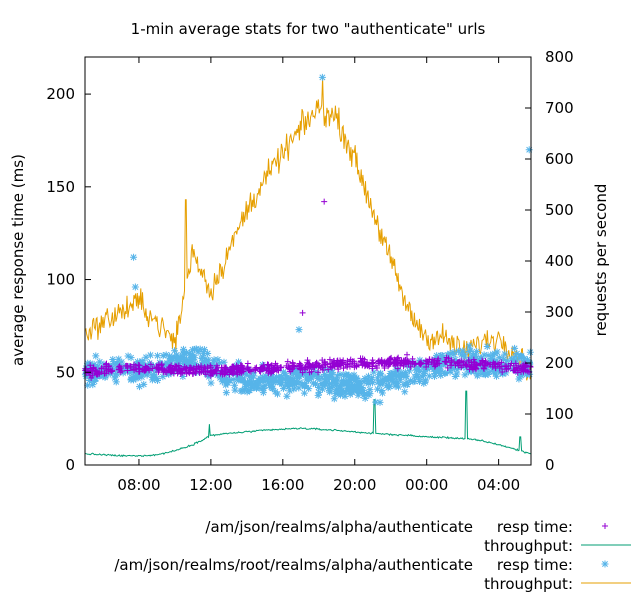  I want to click on y-axis-label: average response time (ms), so click(18, 260).